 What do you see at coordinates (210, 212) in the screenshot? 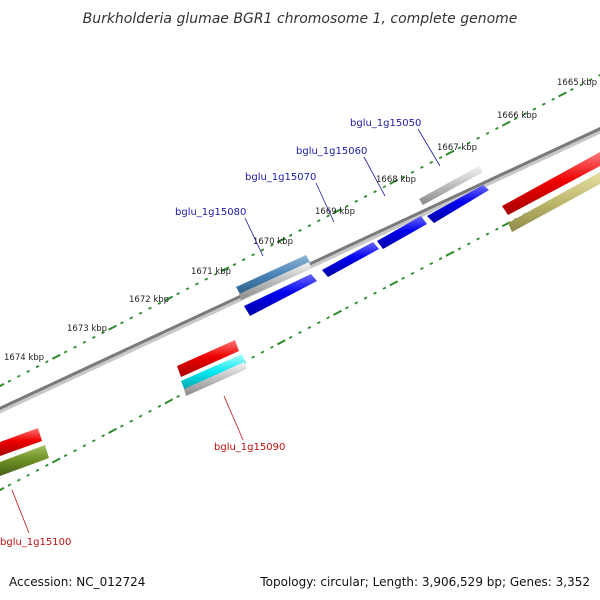
I see `gene-label-bglu_1g15080: bglu_1g15080` at bounding box center [210, 212].